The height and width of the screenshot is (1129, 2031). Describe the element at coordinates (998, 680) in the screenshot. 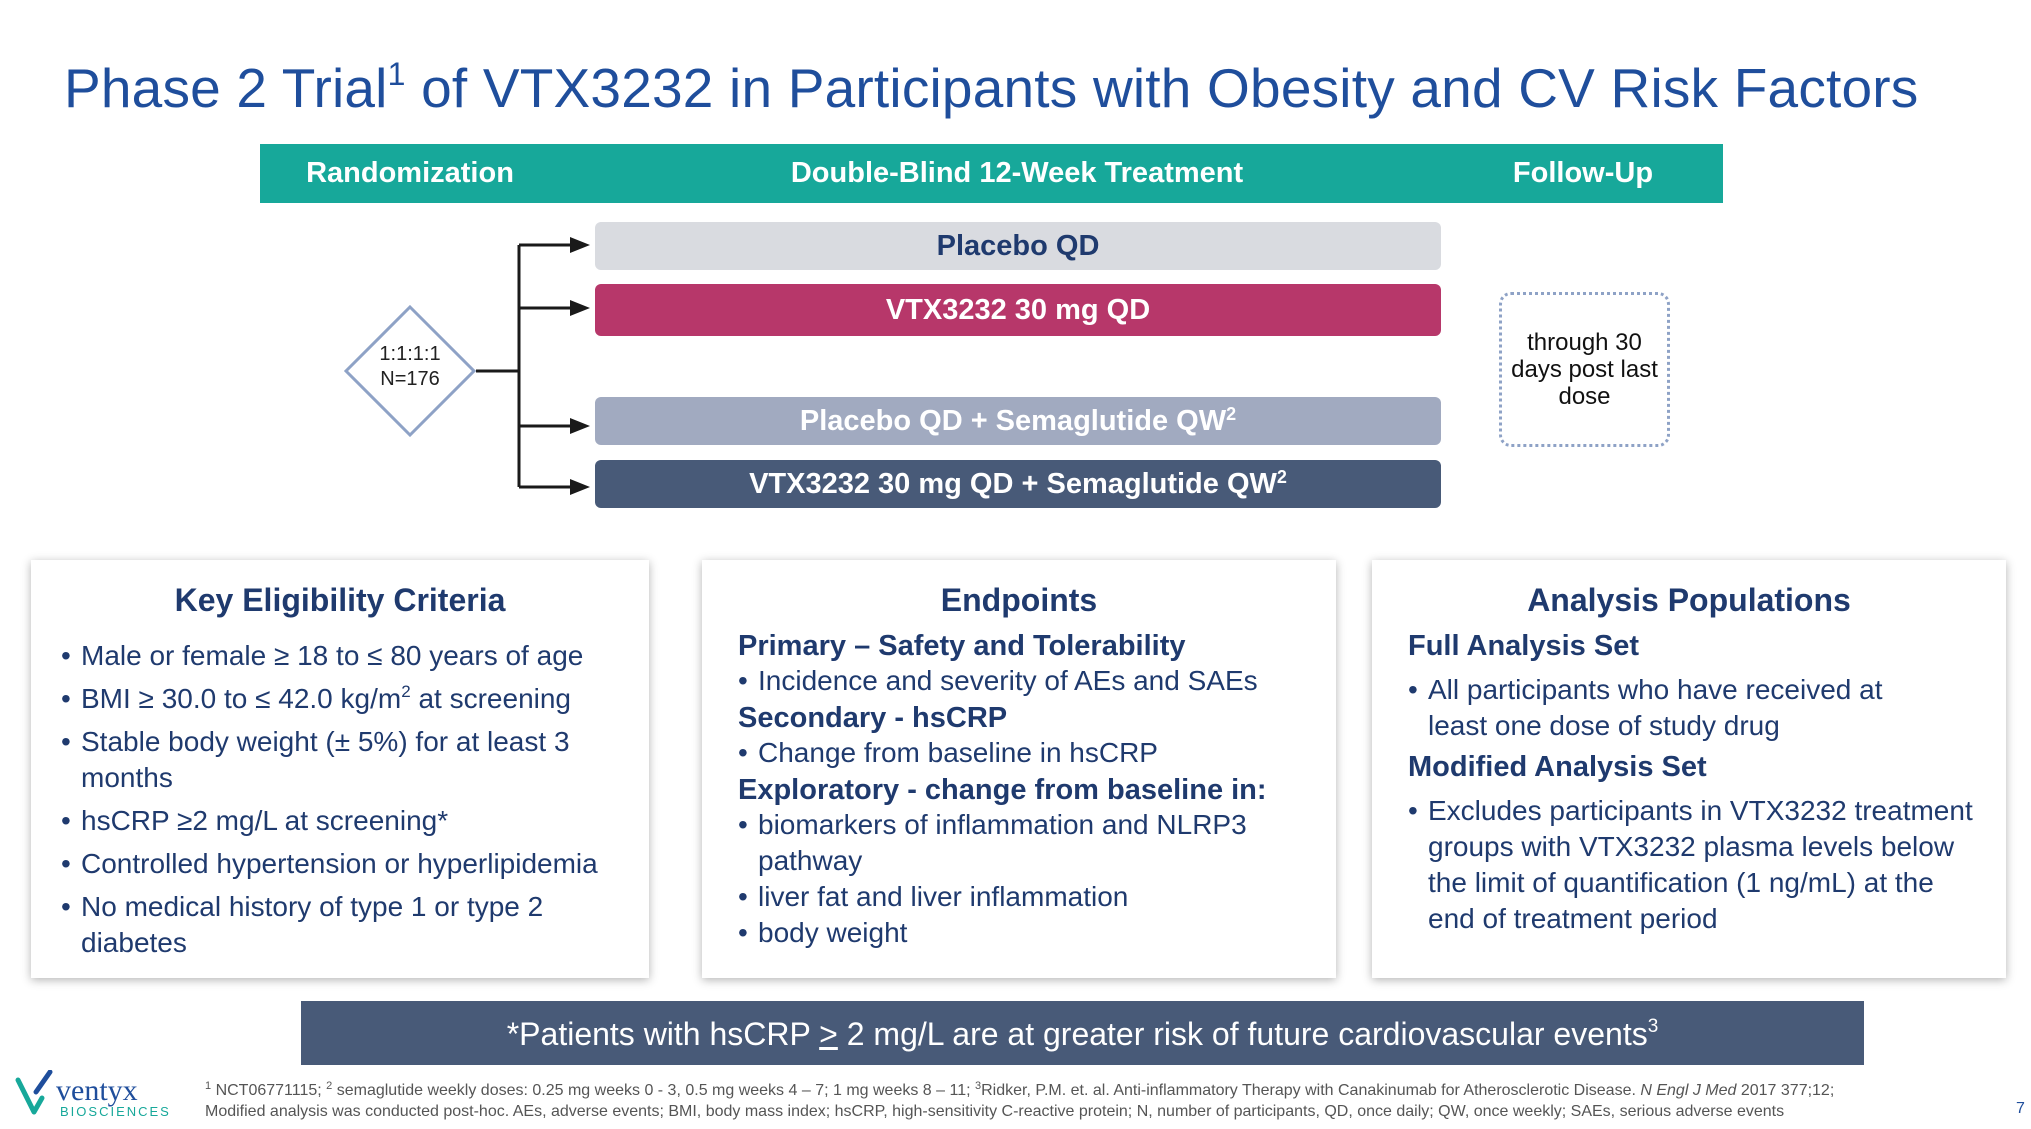

I see `endpoints-item: • Incidence and severity of AEs and SAEs` at that location.